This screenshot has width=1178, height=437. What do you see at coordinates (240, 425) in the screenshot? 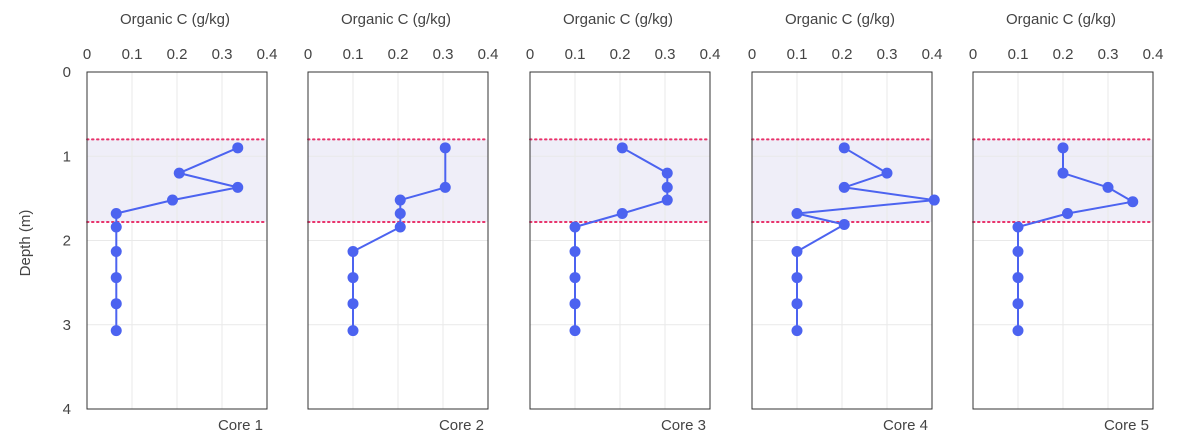
I see `core-label: Core 1` at bounding box center [240, 425].